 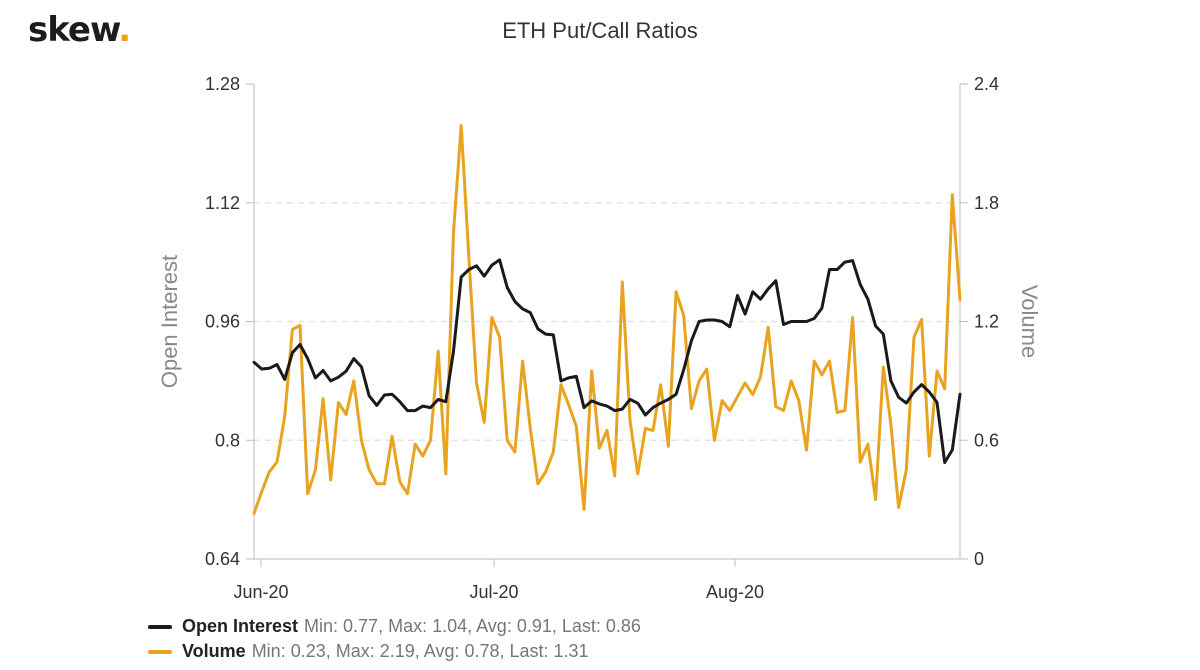 What do you see at coordinates (222, 203) in the screenshot?
I see `y-left-tick-label: 1.12` at bounding box center [222, 203].